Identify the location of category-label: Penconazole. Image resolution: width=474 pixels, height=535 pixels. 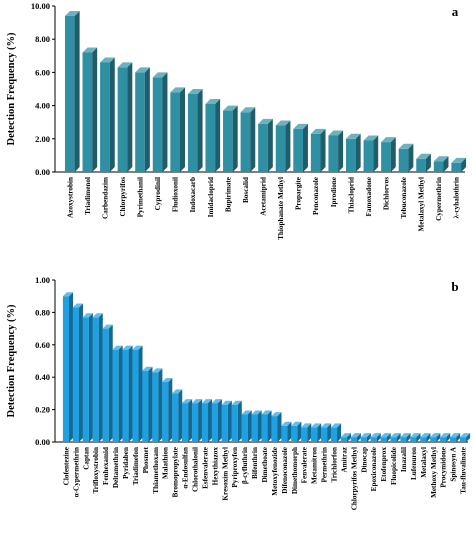
(316, 196).